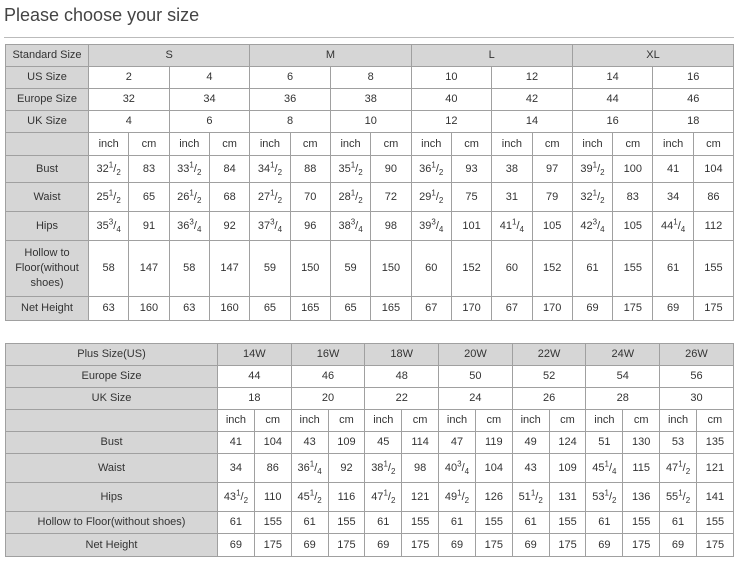  Describe the element at coordinates (532, 99) in the screenshot. I see `size-value: 42` at that location.